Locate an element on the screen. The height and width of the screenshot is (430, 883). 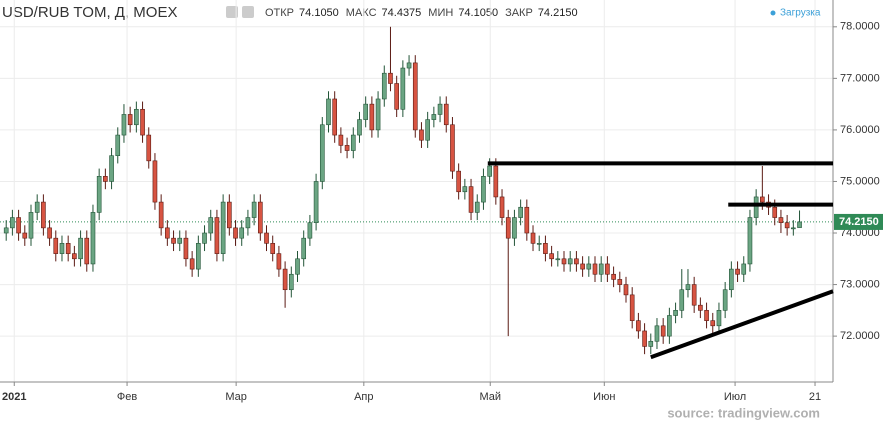
source: source: tradingview.com is located at coordinates (743, 412).